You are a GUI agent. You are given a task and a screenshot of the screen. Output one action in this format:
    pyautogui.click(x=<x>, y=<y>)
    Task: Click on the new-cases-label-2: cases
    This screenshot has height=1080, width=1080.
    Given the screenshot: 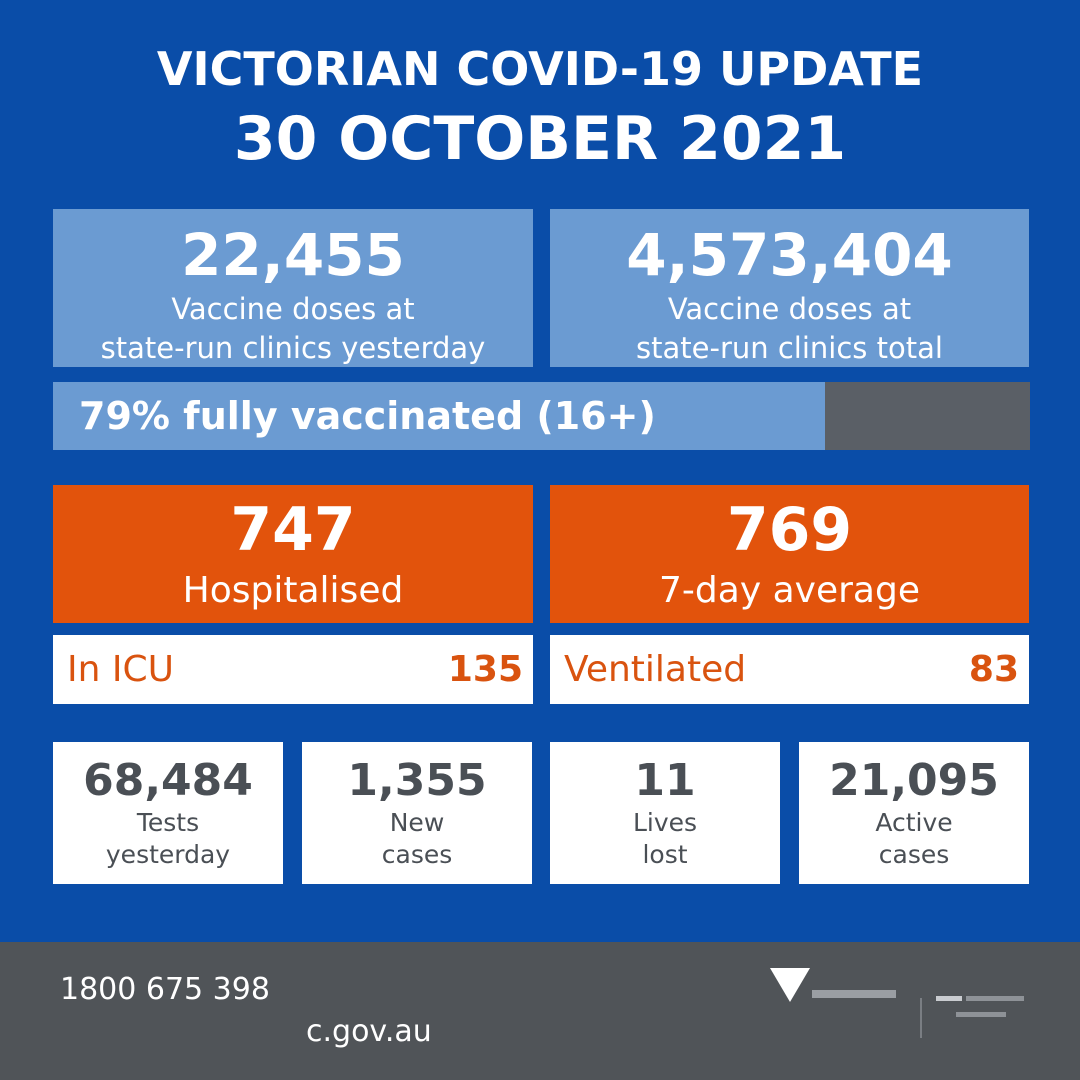 What is the action you would take?
    pyautogui.click(x=417, y=854)
    